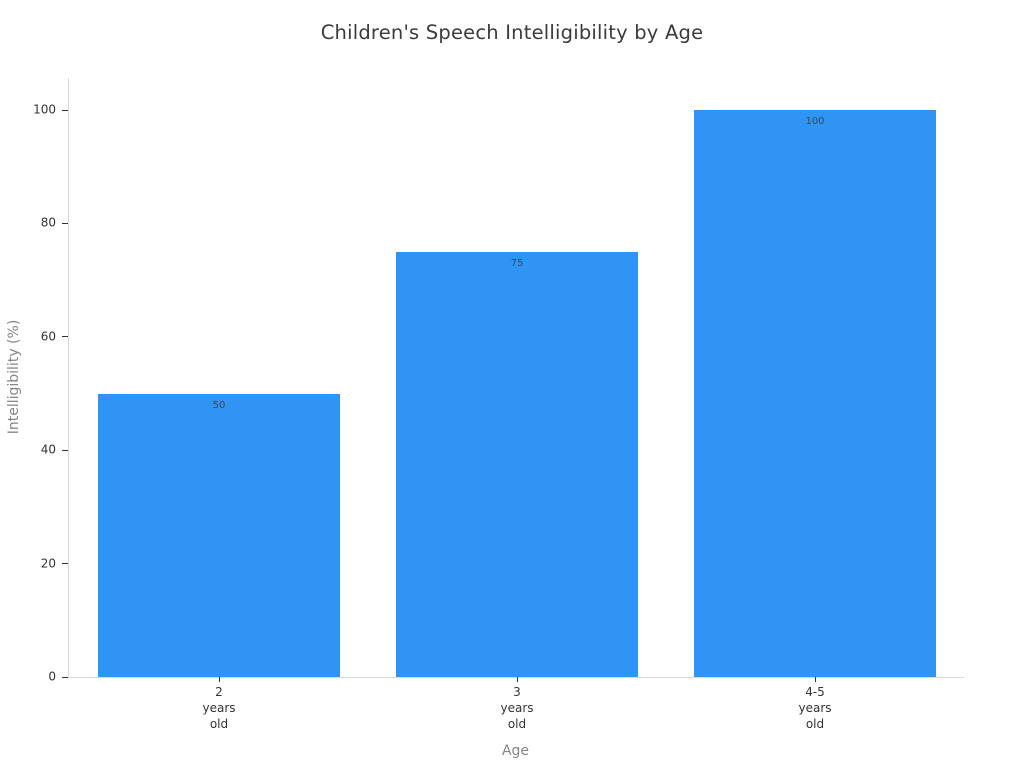 This screenshot has width=1024, height=768. Describe the element at coordinates (48, 223) in the screenshot. I see `y-tick-label: 80` at that location.